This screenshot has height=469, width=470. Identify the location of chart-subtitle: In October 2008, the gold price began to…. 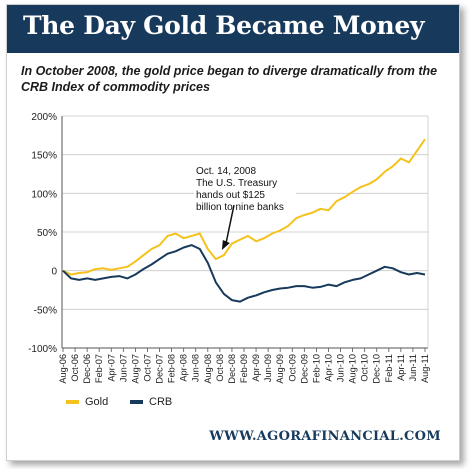
(229, 79).